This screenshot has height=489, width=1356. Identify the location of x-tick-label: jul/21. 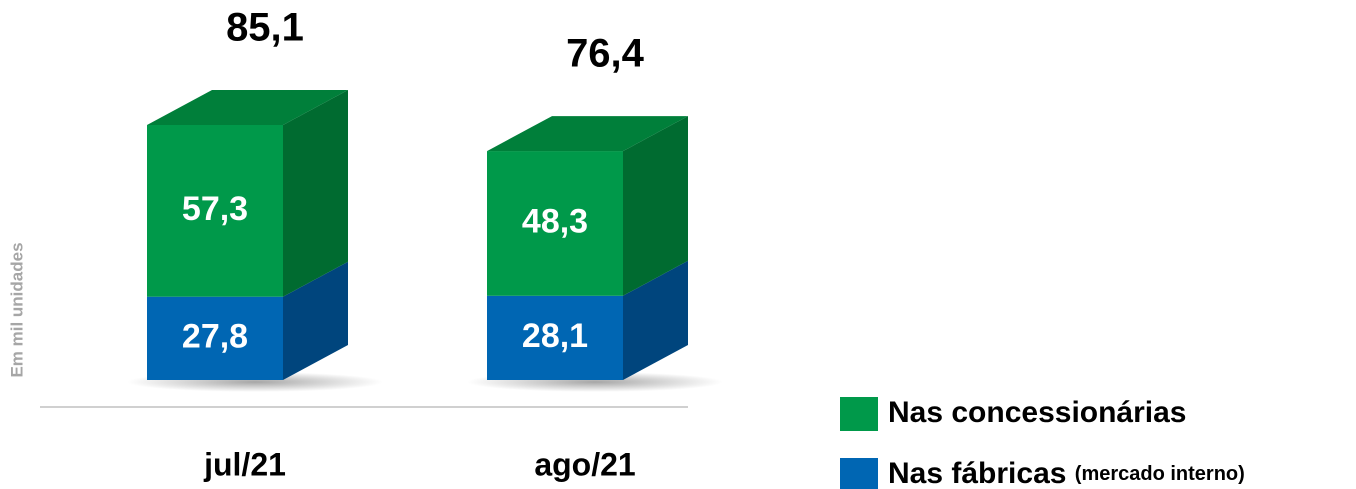
(244, 464).